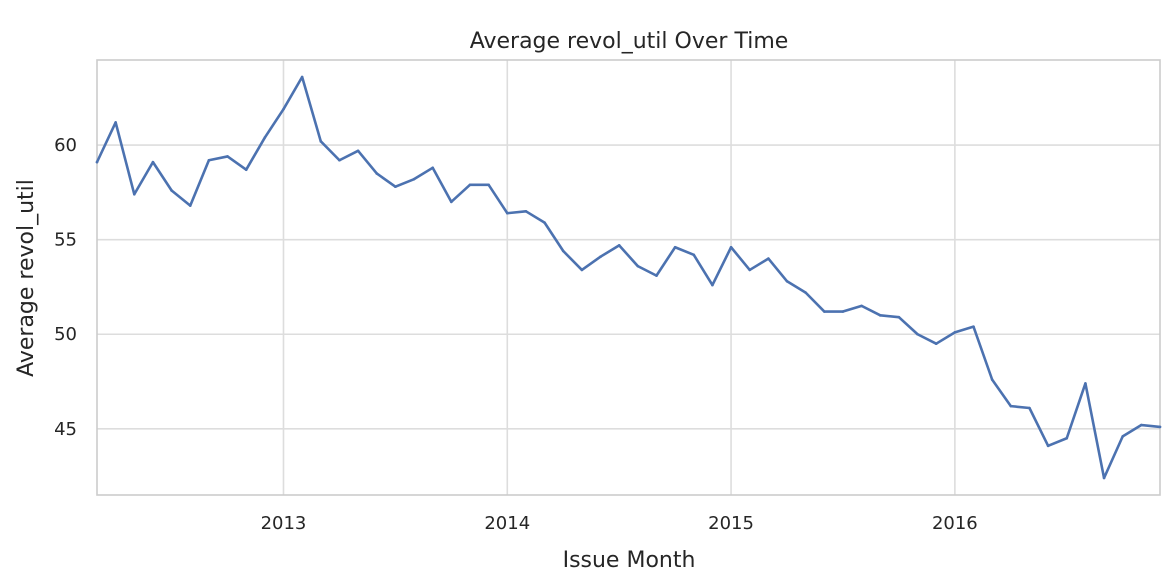 The image size is (1172, 578). What do you see at coordinates (65, 240) in the screenshot?
I see `y-tick-label: 55` at bounding box center [65, 240].